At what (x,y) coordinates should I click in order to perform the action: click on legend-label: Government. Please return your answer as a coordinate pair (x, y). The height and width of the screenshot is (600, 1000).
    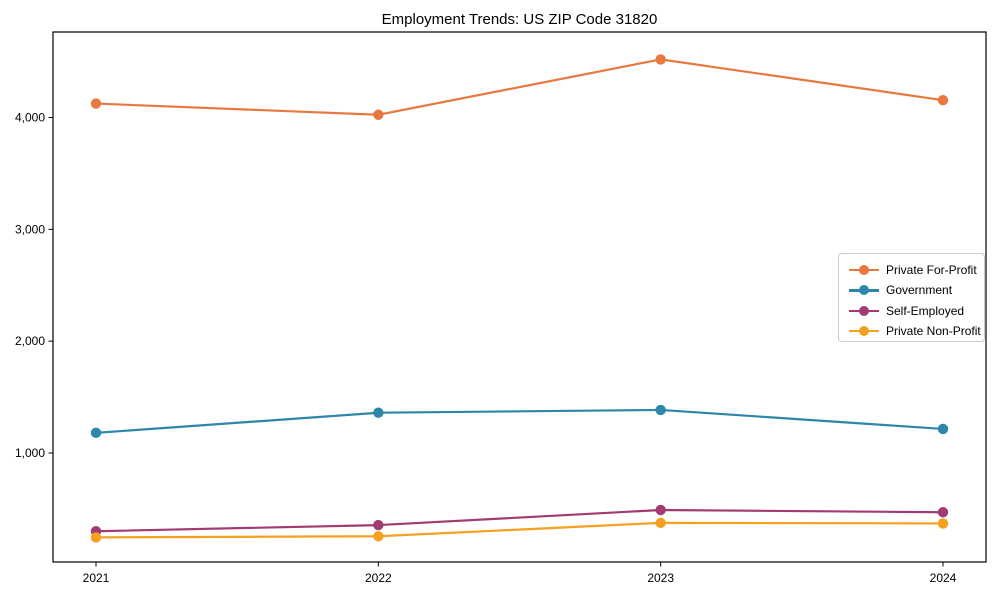
    Looking at the image, I should click on (919, 290).